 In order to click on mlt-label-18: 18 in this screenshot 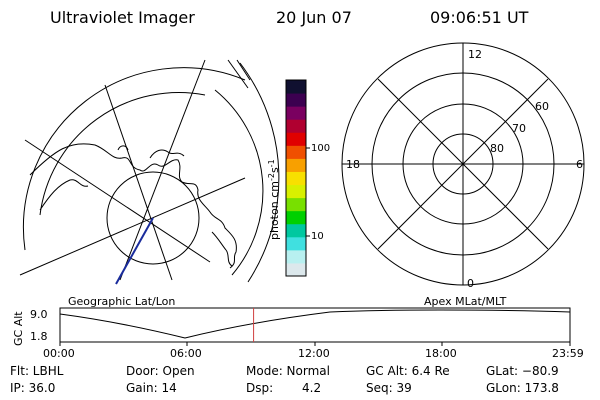, I will do `click(353, 164)`.